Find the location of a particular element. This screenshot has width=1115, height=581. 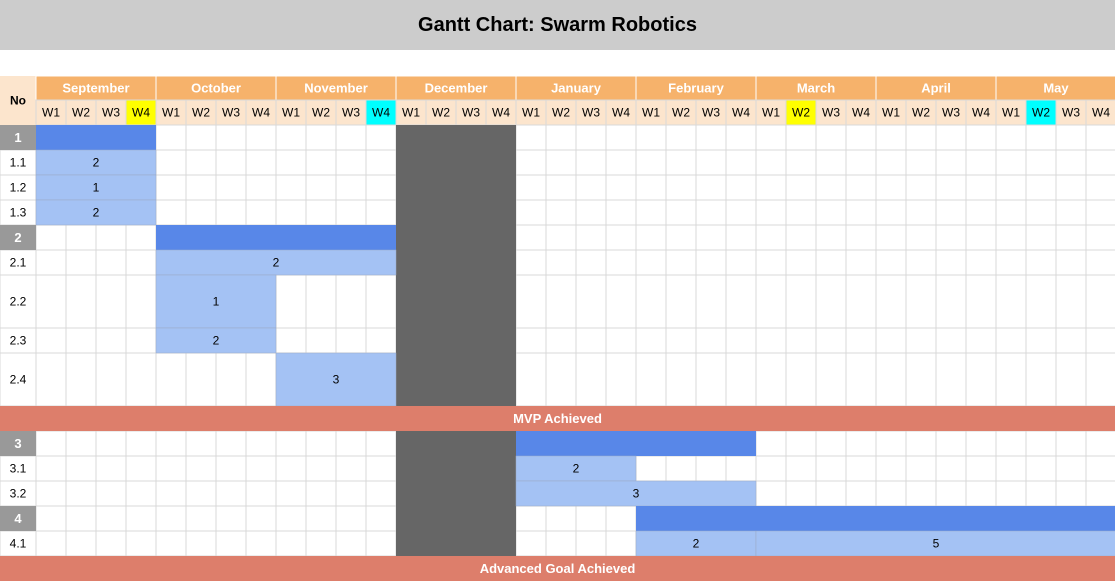

task-bar-label: 5 is located at coordinates (936, 544).